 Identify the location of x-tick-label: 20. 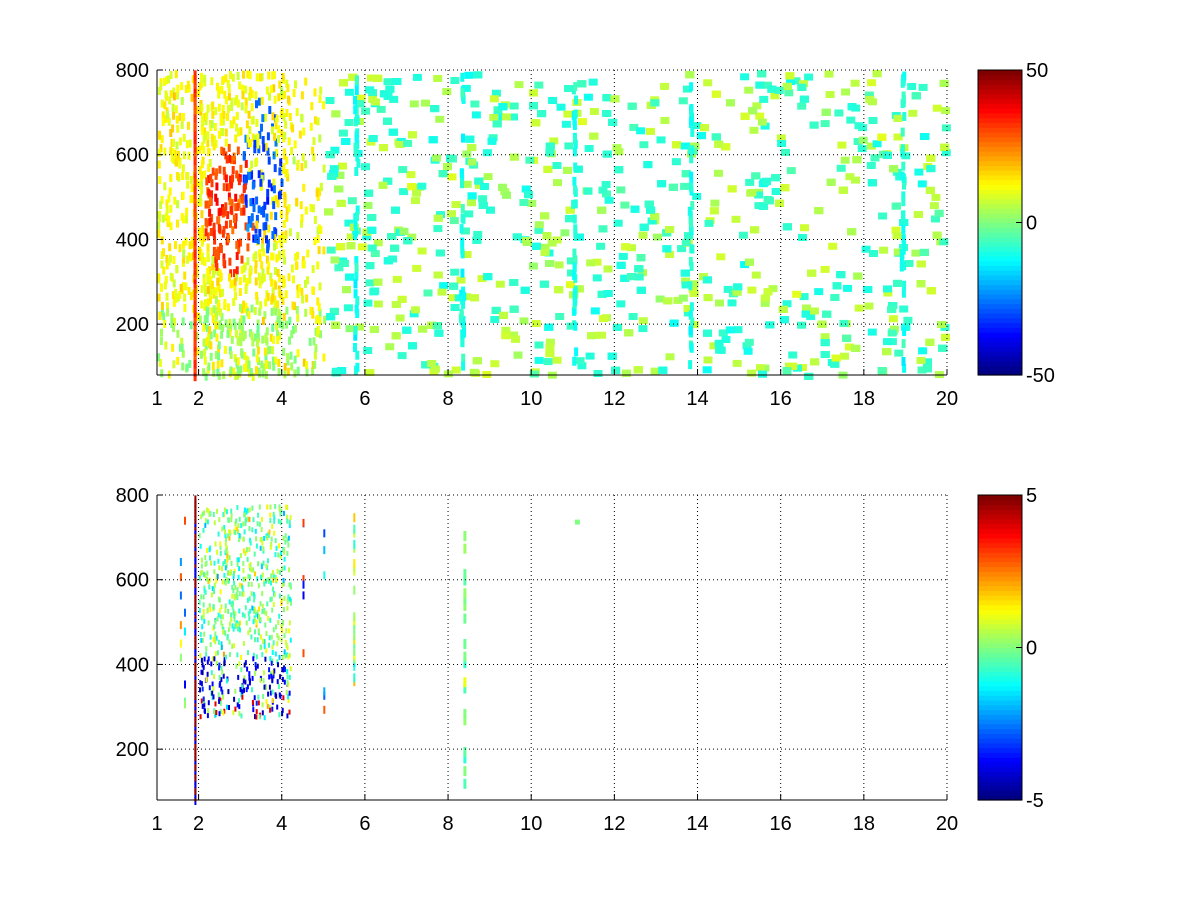
(947, 824).